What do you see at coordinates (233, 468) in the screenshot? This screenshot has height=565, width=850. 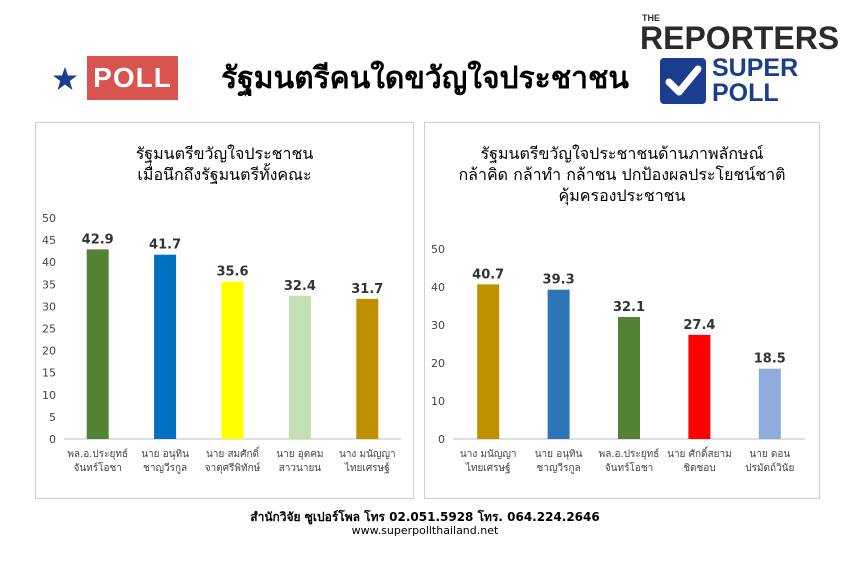 I see `x-tick-label: จาตุศรีพิทักษ์` at bounding box center [233, 468].